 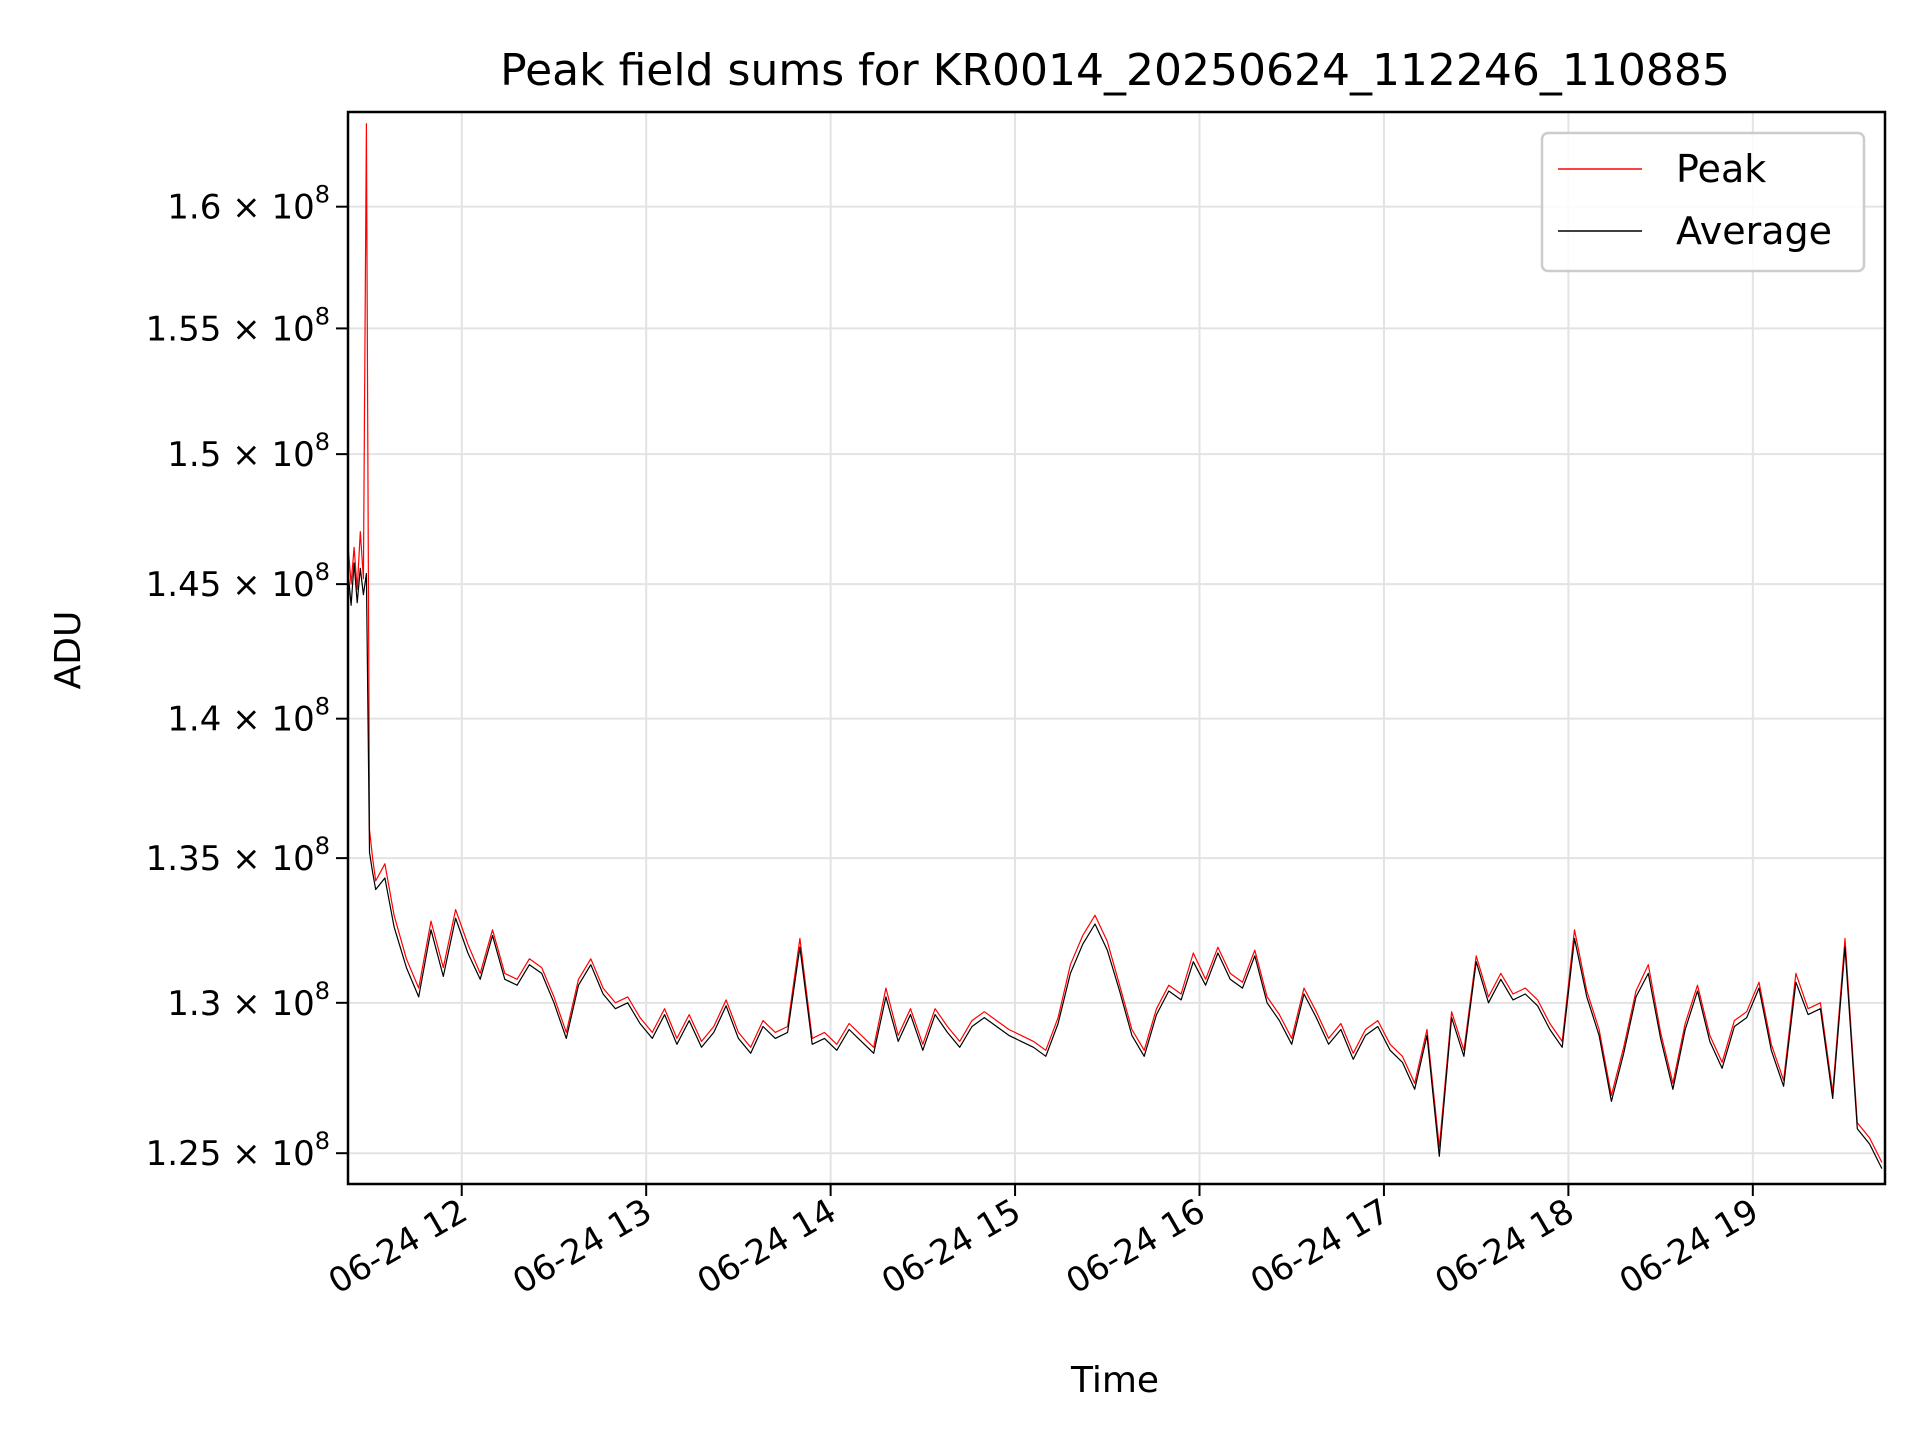 I want to click on x-tick-label: 06-24 19, so click(x=1689, y=1246).